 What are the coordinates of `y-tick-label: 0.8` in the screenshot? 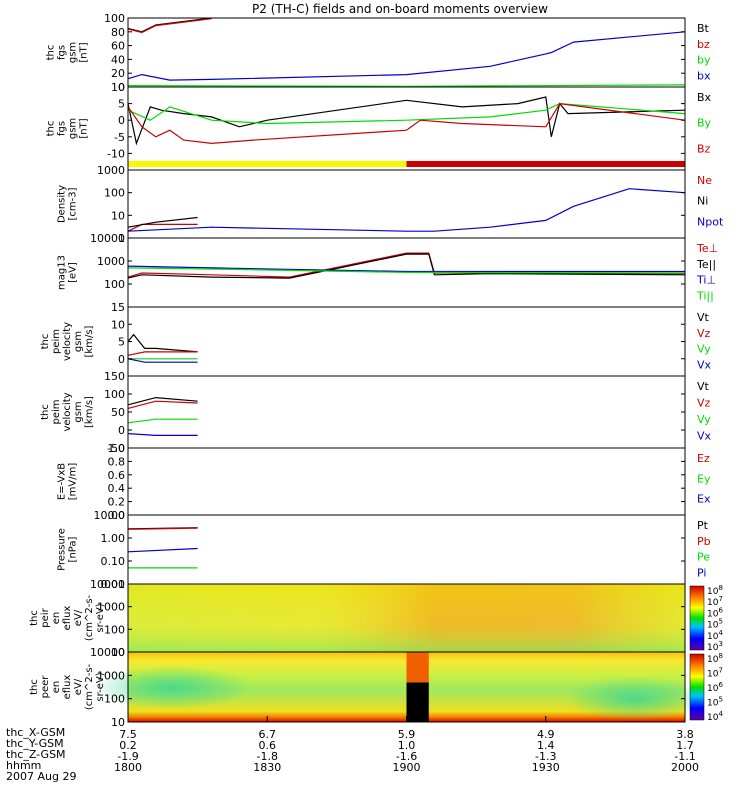 It's located at (117, 461).